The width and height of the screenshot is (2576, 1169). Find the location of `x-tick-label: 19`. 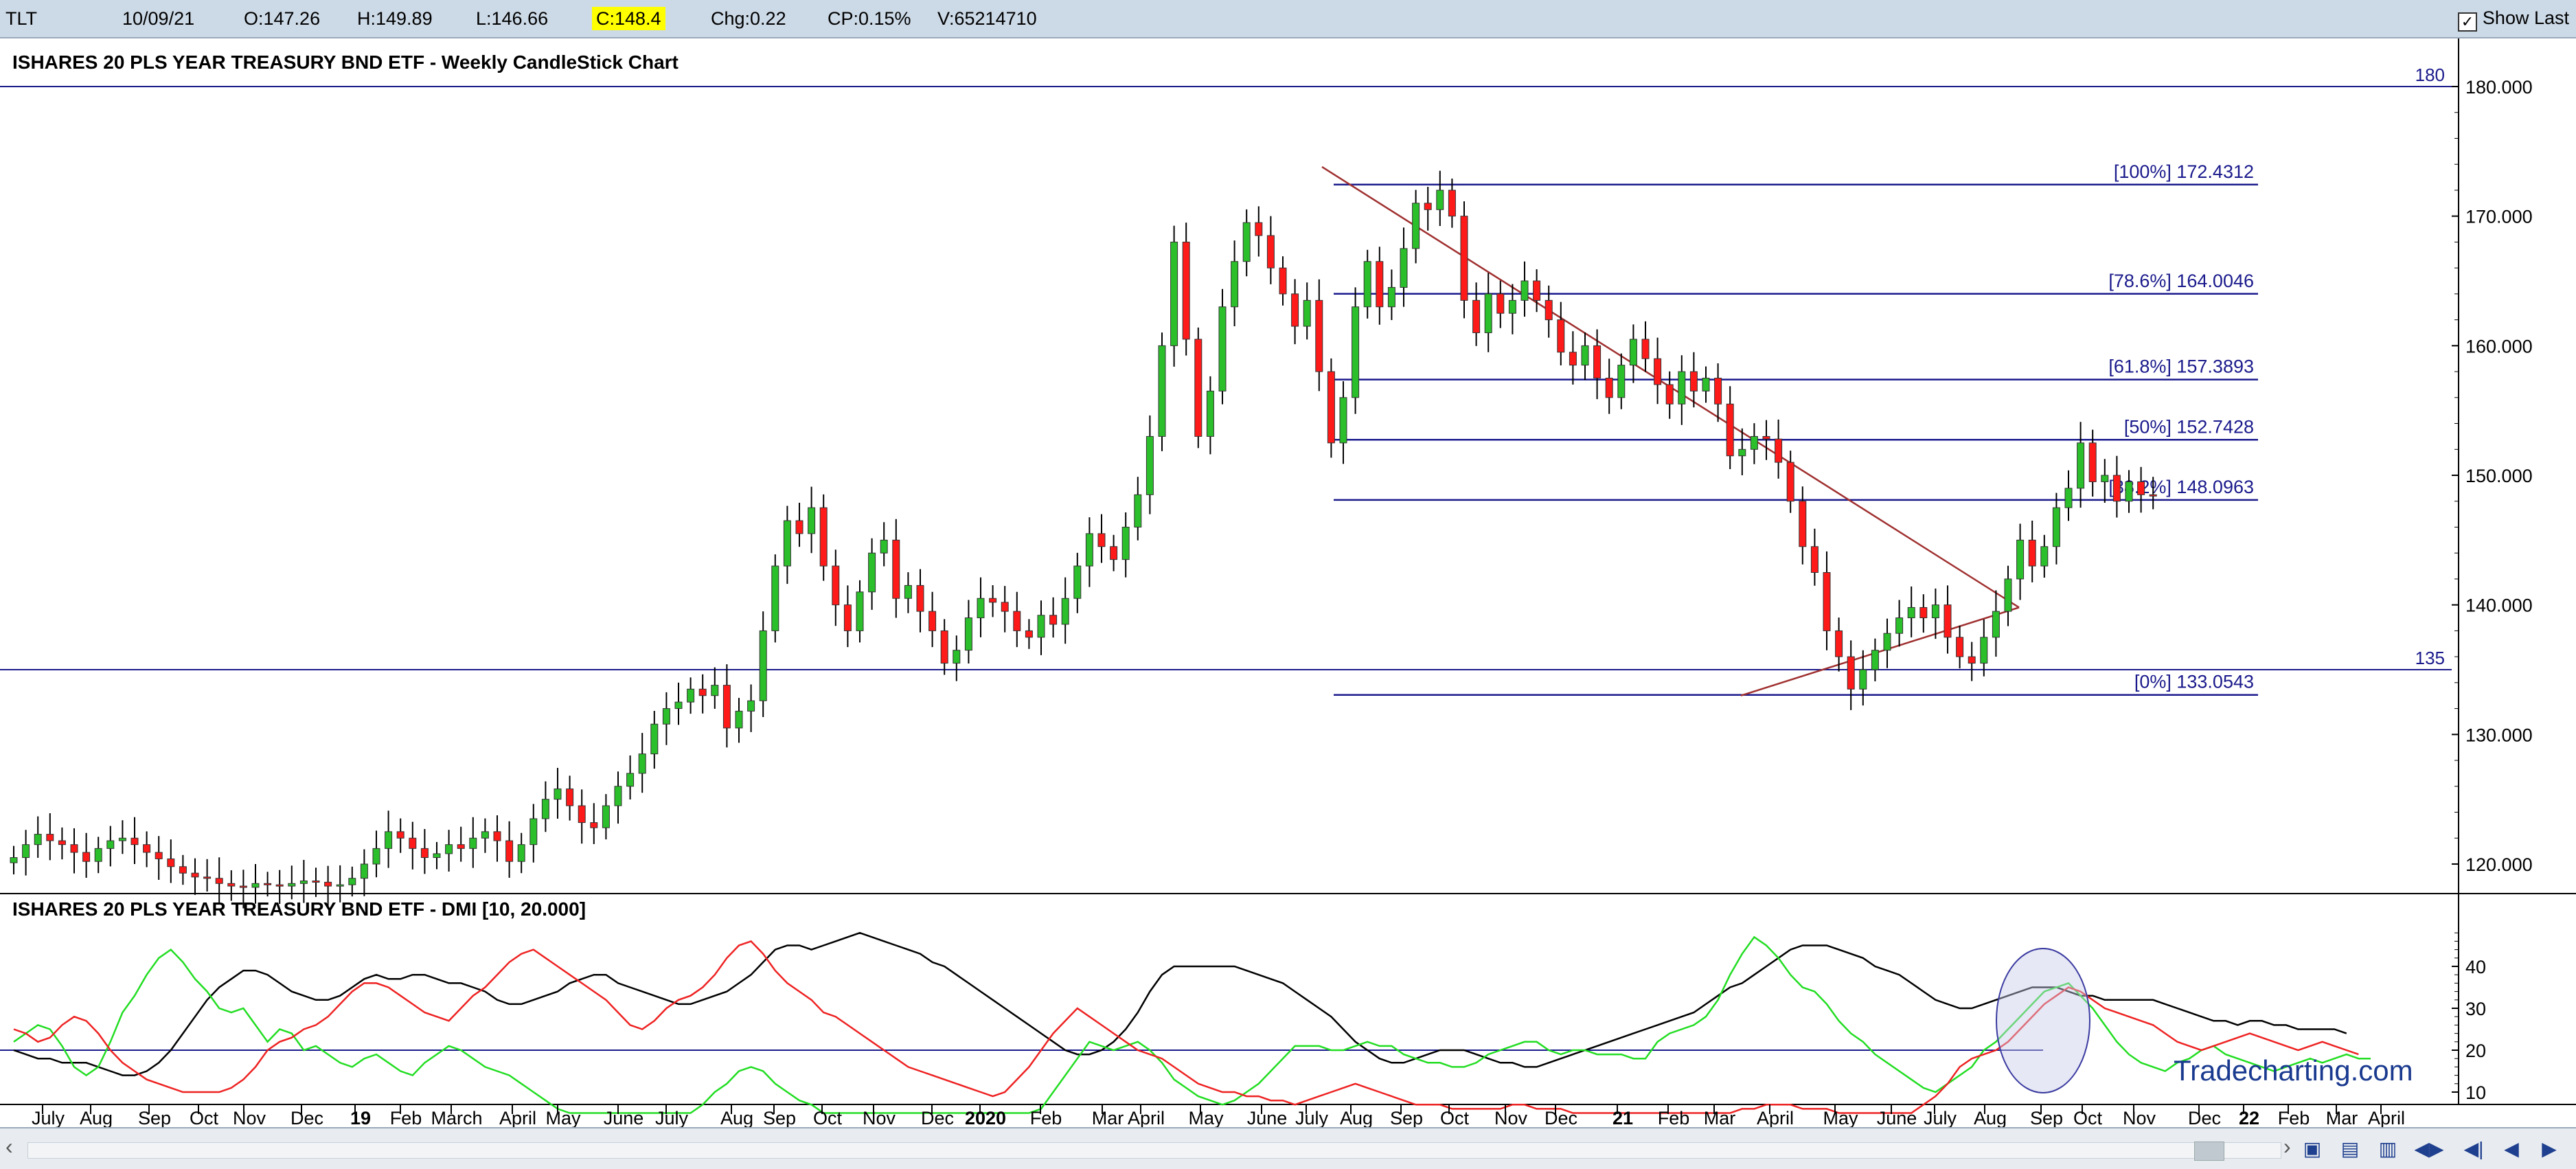

x-tick-label: 19 is located at coordinates (360, 1117).